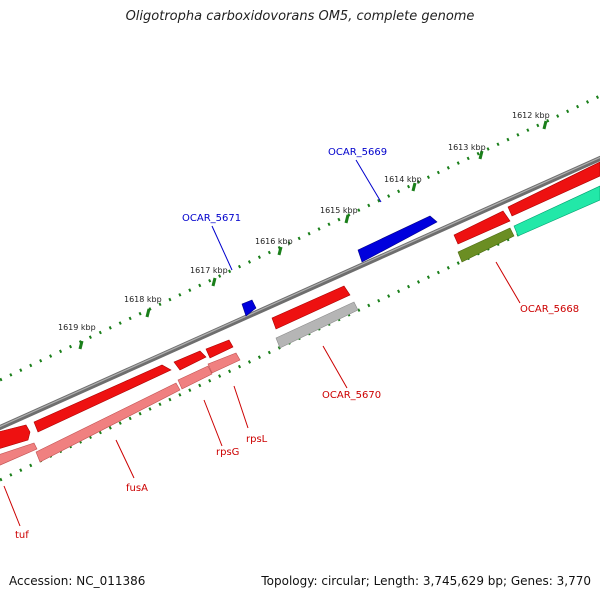 Image resolution: width=600 pixels, height=600 pixels. Describe the element at coordinates (143, 299) in the screenshot. I see `kbp-label: 1618 kbp` at that location.